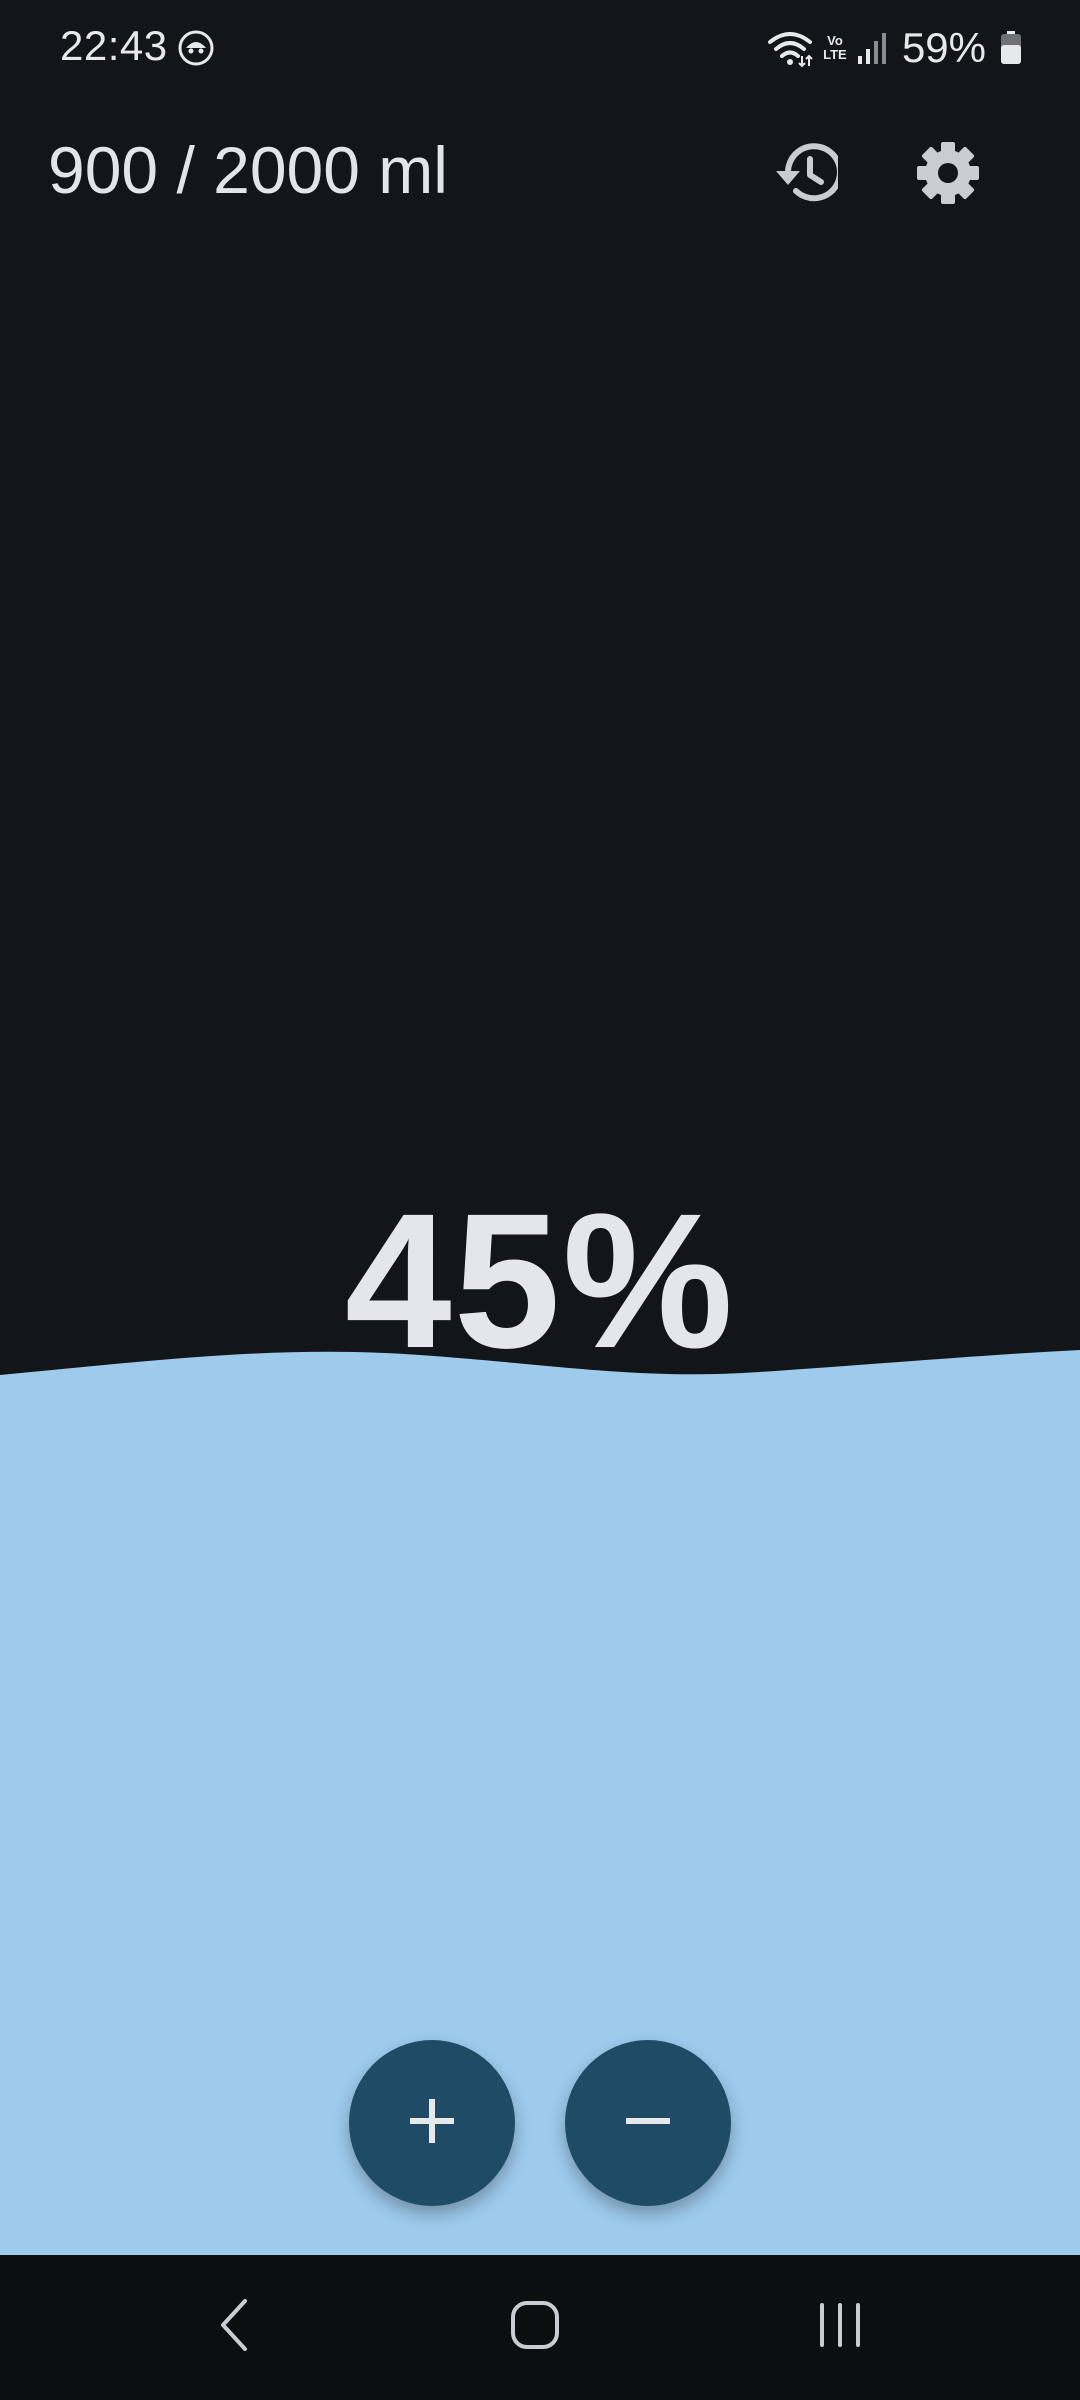  I want to click on status-bar: 22:43 Vo LTE, so click(540, 50).